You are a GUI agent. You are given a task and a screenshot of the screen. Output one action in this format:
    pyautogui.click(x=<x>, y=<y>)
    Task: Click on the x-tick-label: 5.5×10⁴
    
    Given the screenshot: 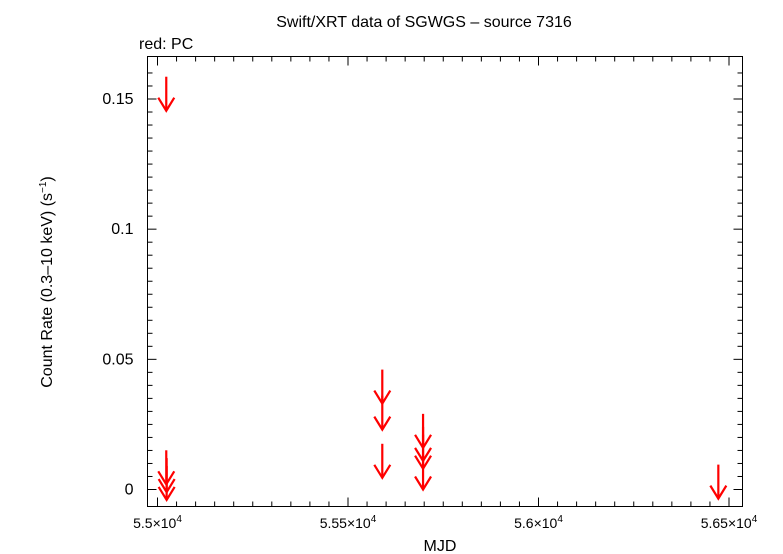 What is the action you would take?
    pyautogui.click(x=157, y=522)
    